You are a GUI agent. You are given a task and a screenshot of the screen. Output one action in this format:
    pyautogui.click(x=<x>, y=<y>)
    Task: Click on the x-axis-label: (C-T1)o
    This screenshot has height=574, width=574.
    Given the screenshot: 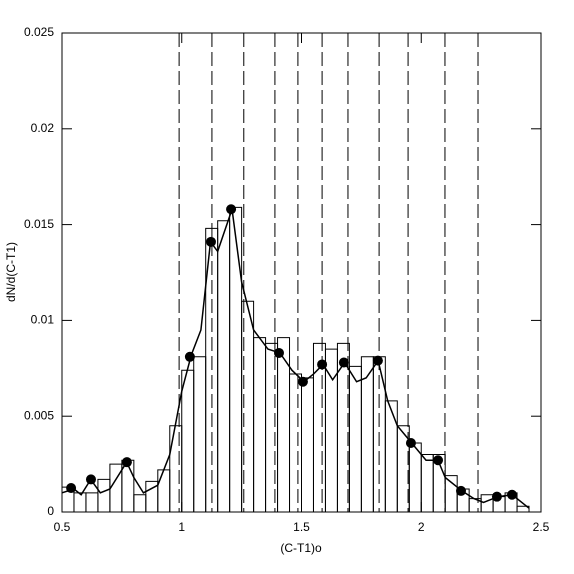 What is the action you would take?
    pyautogui.click(x=301, y=548)
    